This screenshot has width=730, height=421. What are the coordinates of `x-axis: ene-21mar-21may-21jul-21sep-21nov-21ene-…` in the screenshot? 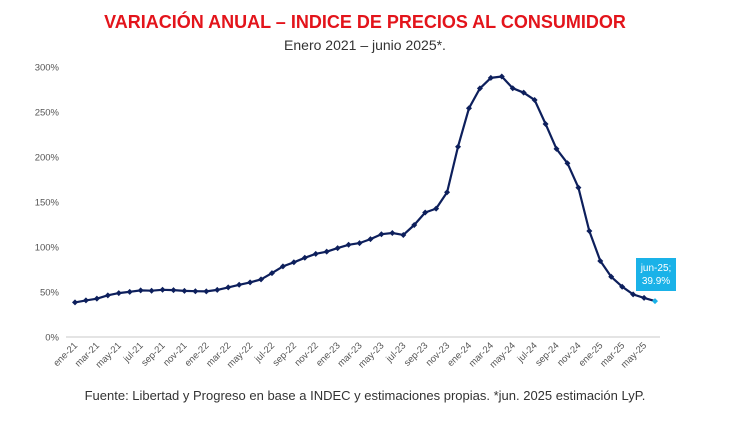 It's located at (355, 353).